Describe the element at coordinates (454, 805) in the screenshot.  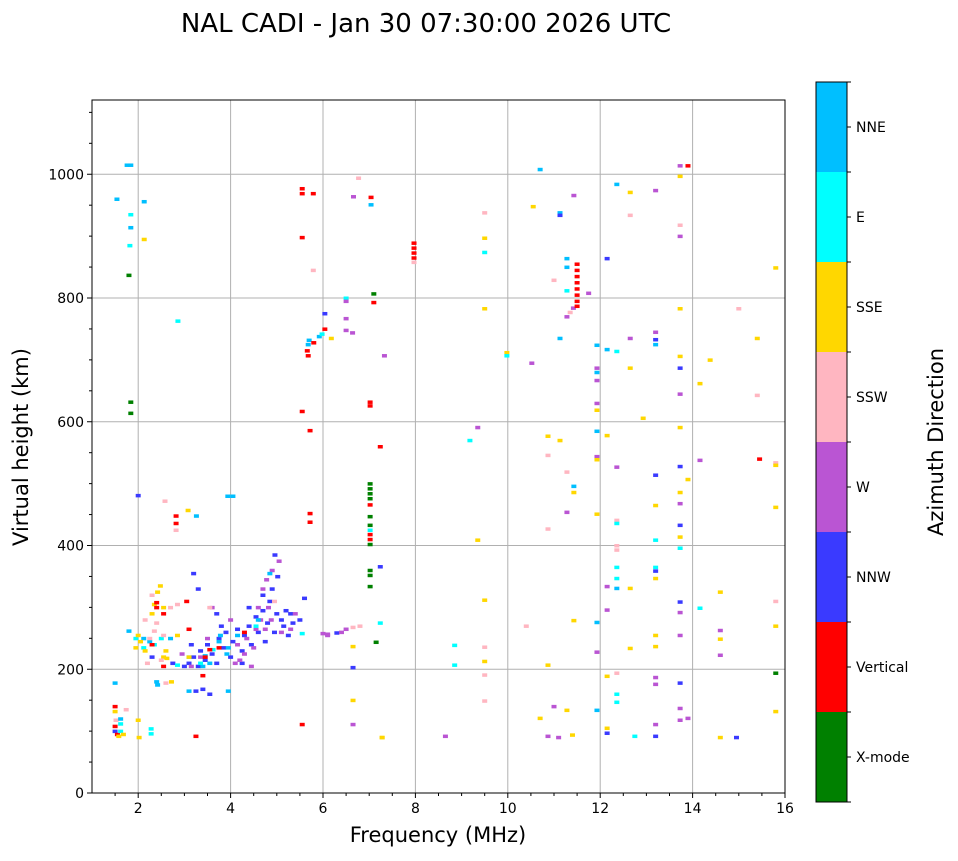
I see `x-axis: 2 4 6 8 10 12 14 16` at that location.